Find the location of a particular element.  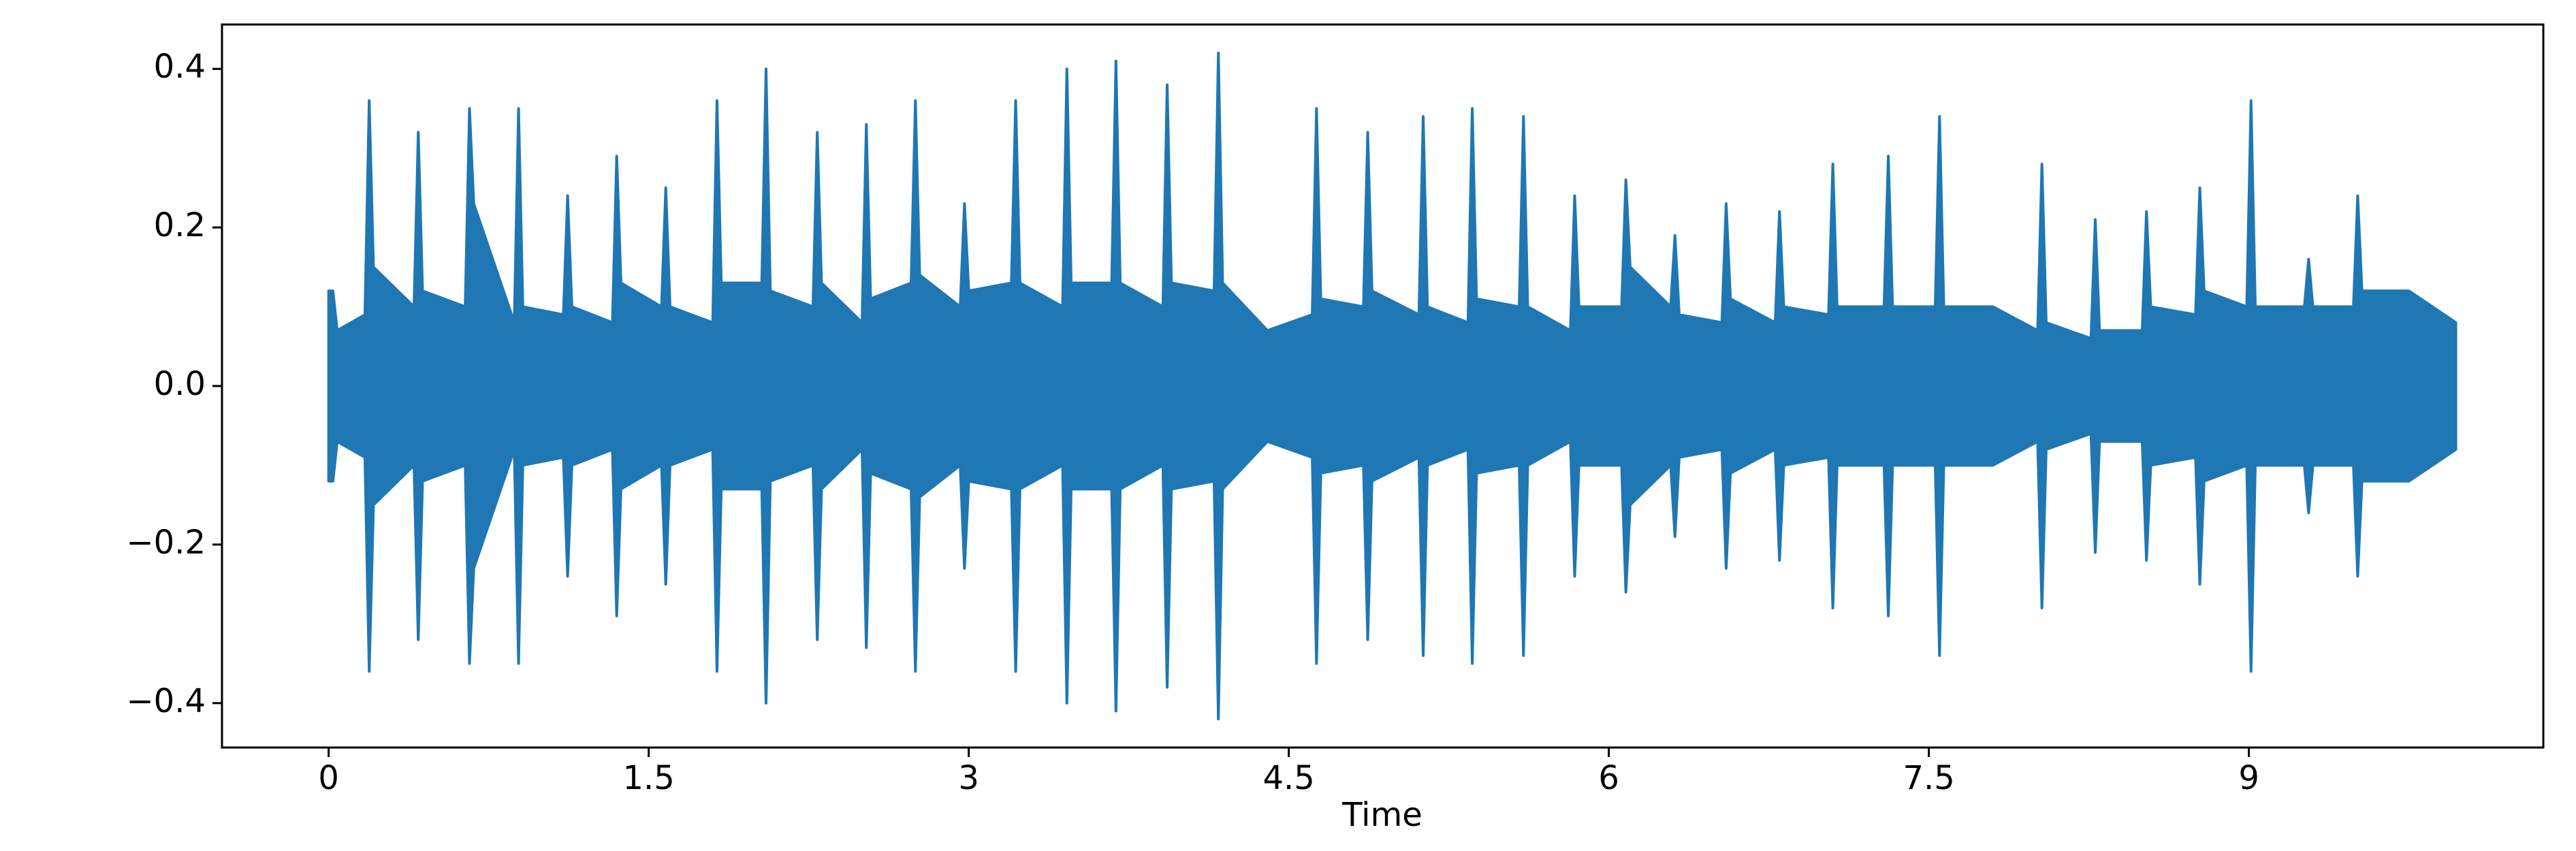

y-tick-label: 0.0 is located at coordinates (180, 384).